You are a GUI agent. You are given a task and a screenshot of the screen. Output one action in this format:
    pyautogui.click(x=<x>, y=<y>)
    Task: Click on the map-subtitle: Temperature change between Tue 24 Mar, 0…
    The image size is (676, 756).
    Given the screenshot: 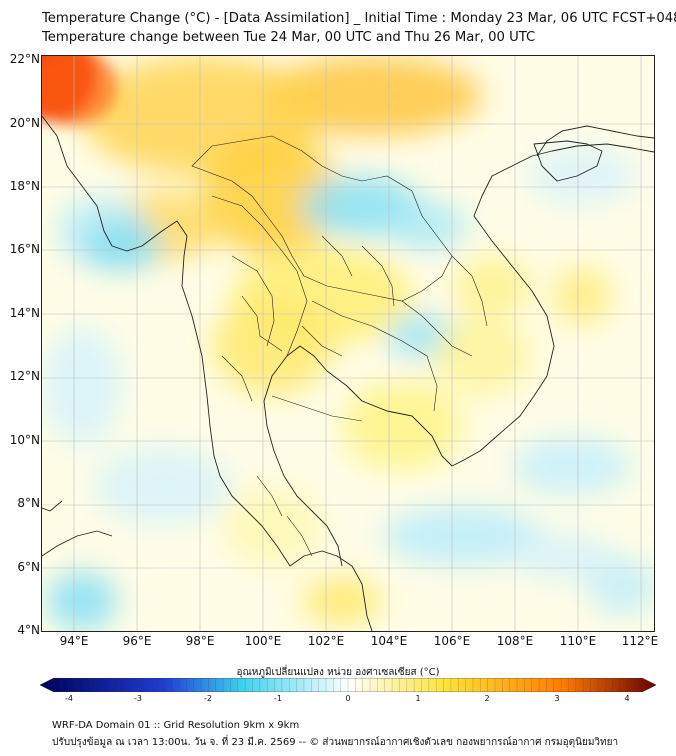 What is the action you would take?
    pyautogui.click(x=289, y=37)
    